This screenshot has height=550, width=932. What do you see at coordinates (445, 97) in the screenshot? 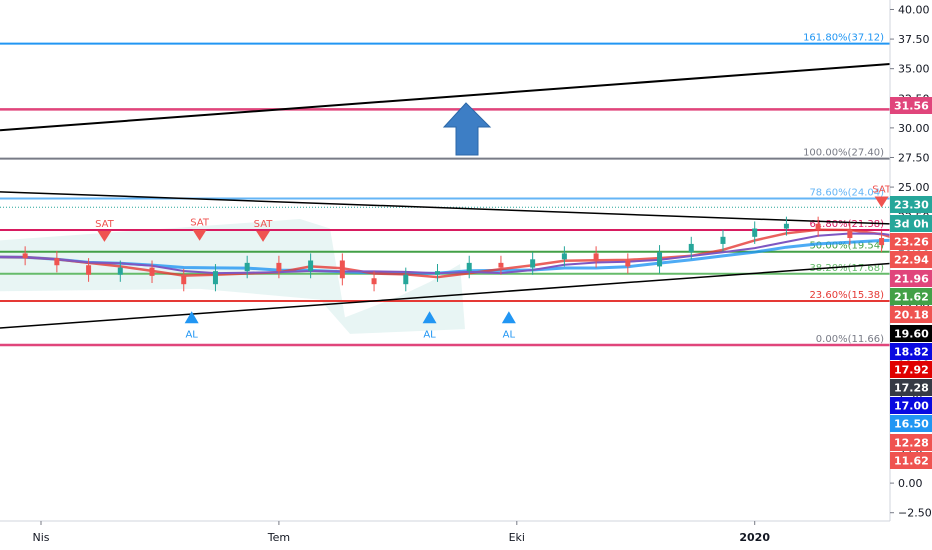
I see `long-resistance-trendline` at bounding box center [445, 97].